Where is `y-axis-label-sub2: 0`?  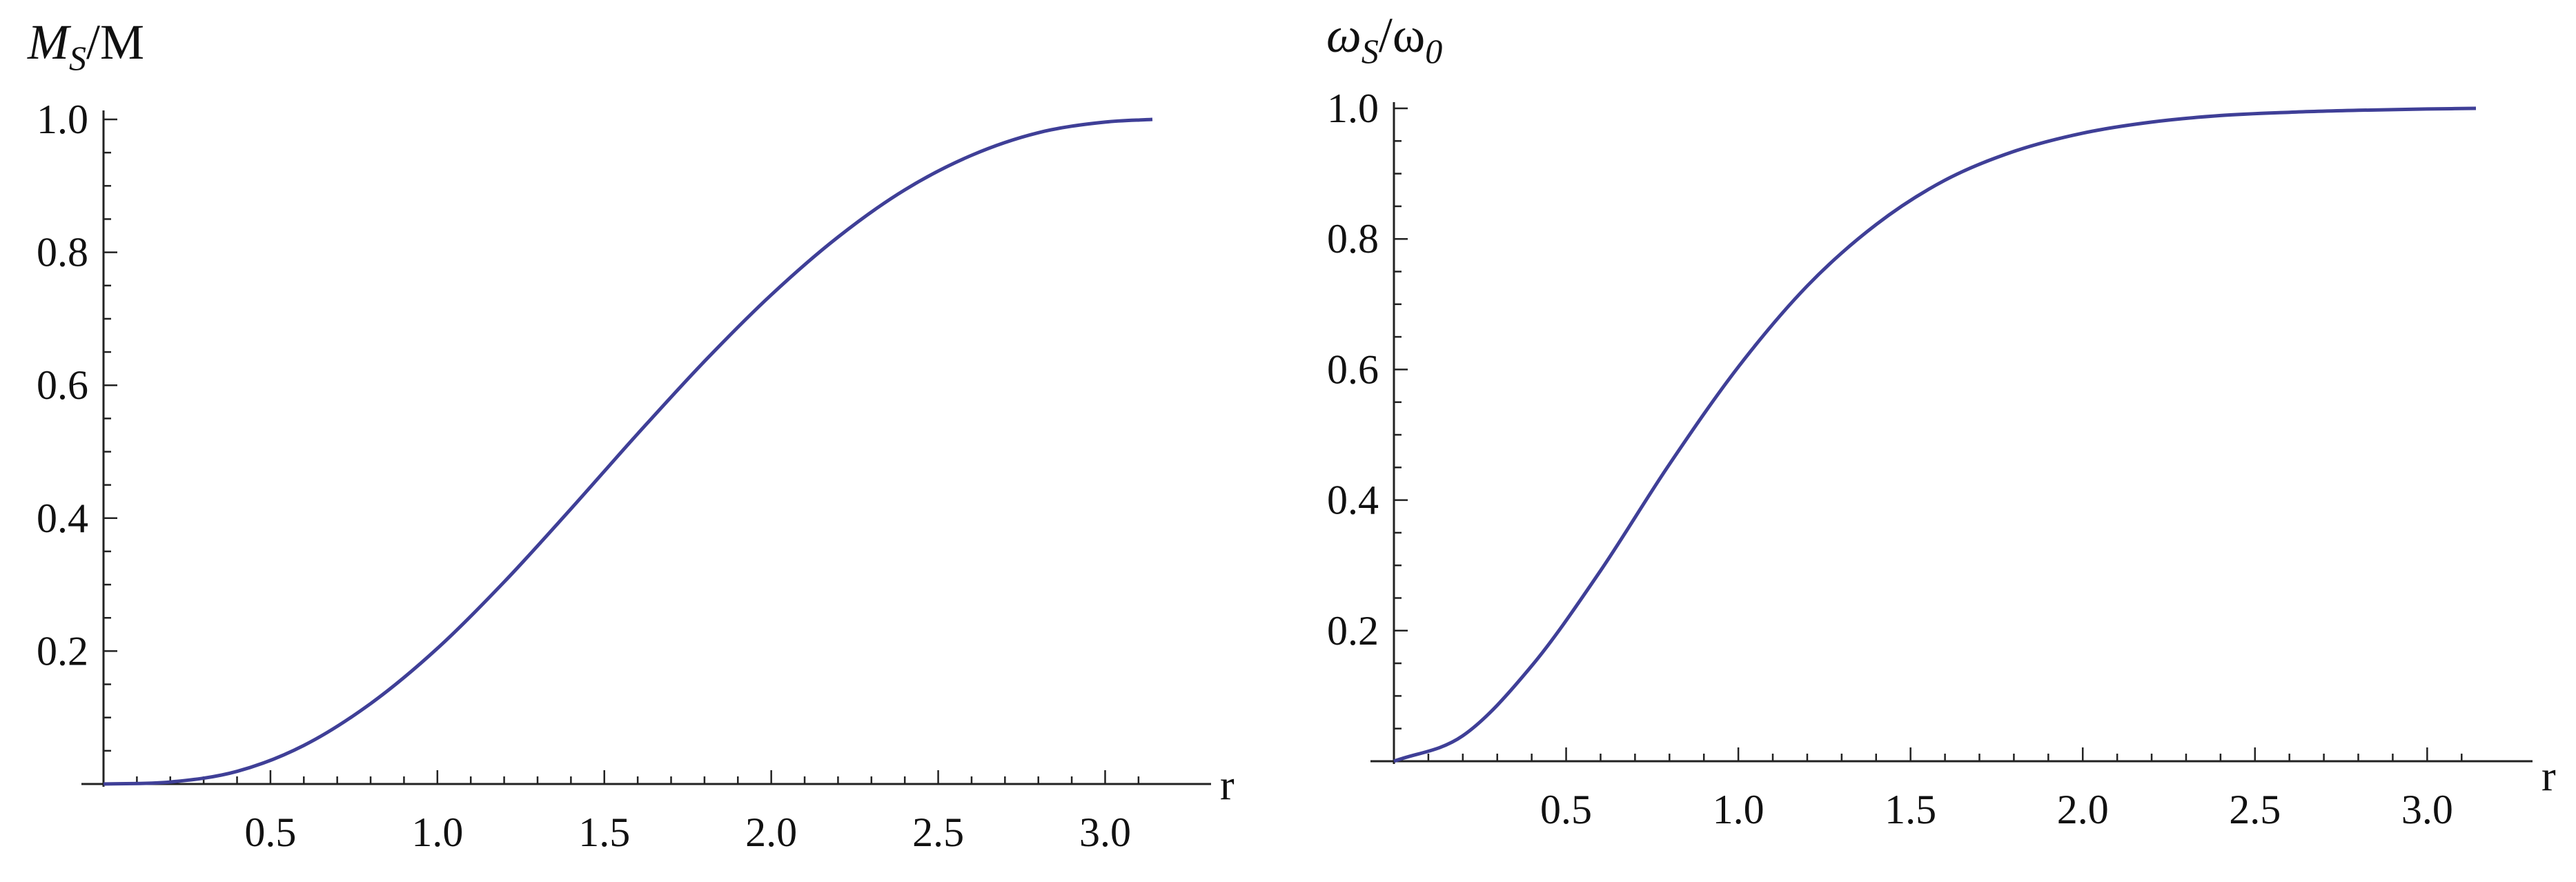
y-axis-label-sub2: 0 is located at coordinates (1433, 51).